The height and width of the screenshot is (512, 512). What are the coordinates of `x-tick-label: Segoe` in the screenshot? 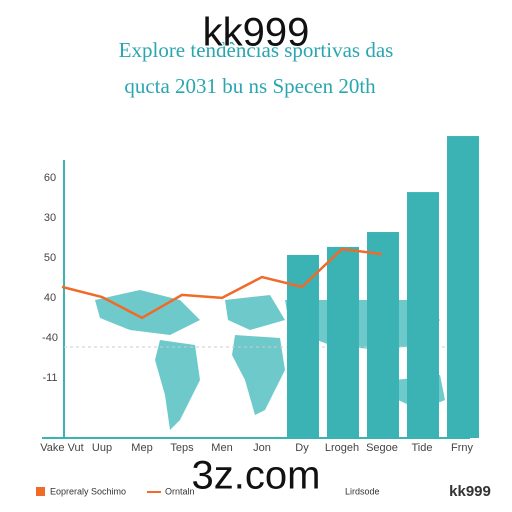 It's located at (382, 448).